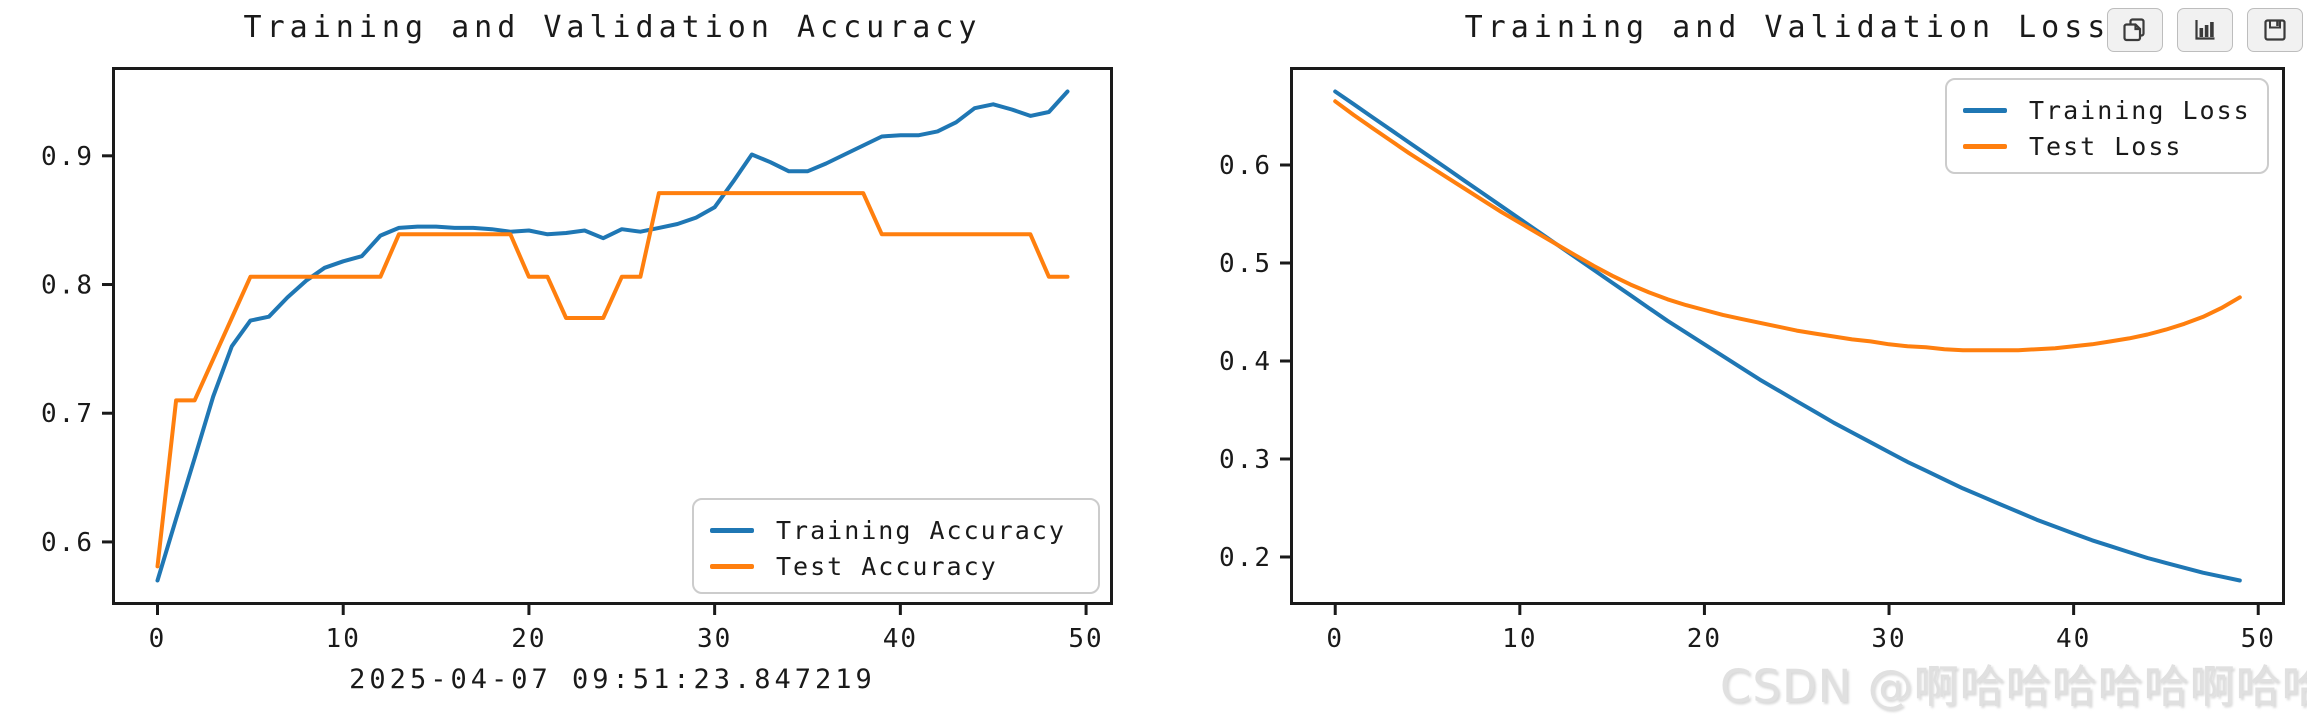  Describe the element at coordinates (67, 414) in the screenshot. I see `y-tick-label: 0.7` at that location.